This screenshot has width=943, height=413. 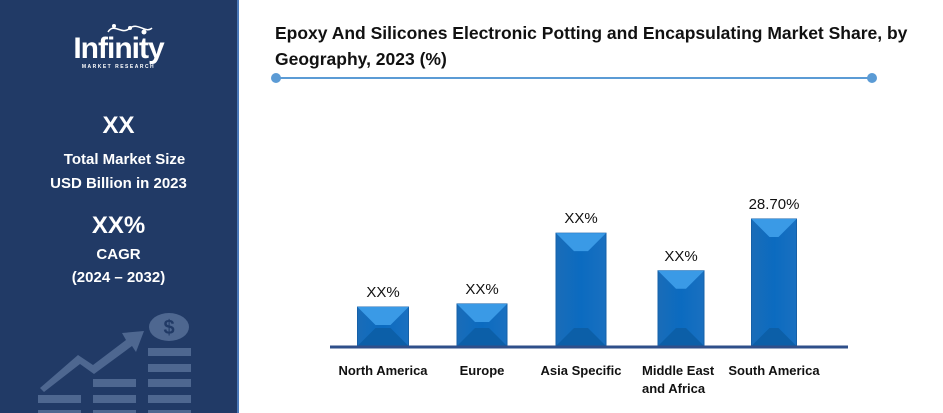 I want to click on logo: Infinity MARKET RESEARCH, so click(x=118, y=46).